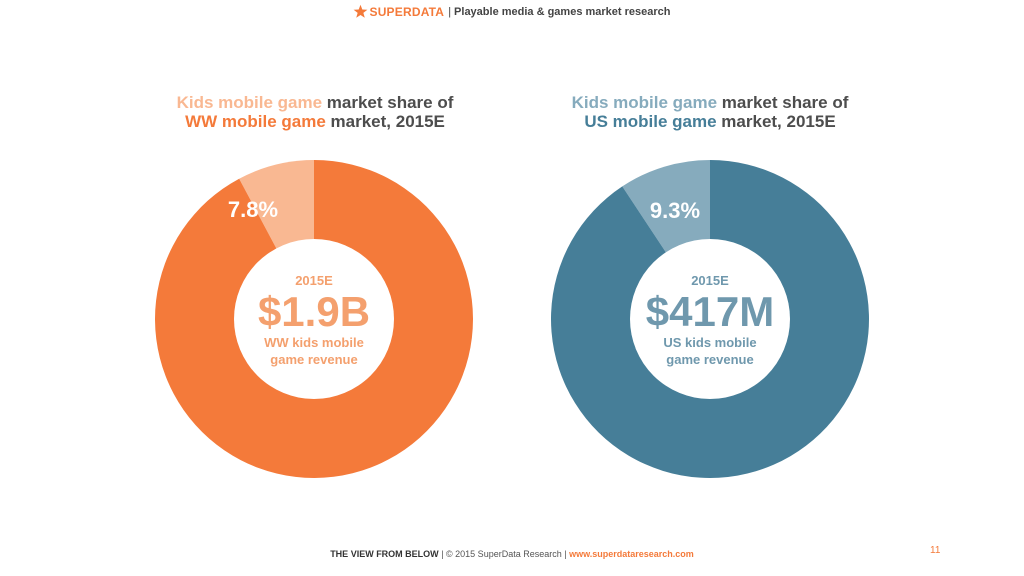  I want to click on title-us-line1-accent: Kids mobile game, so click(644, 102).